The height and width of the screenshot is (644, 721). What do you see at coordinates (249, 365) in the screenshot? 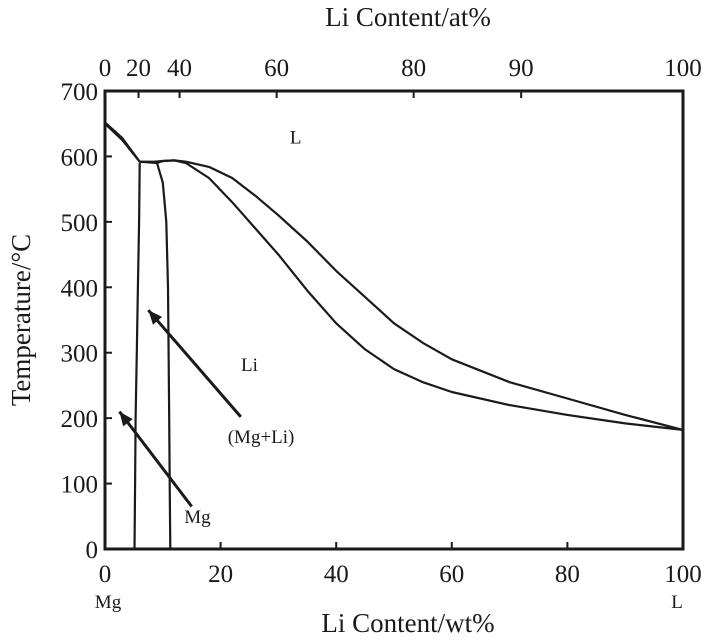
I see `region-label: Li` at bounding box center [249, 365].